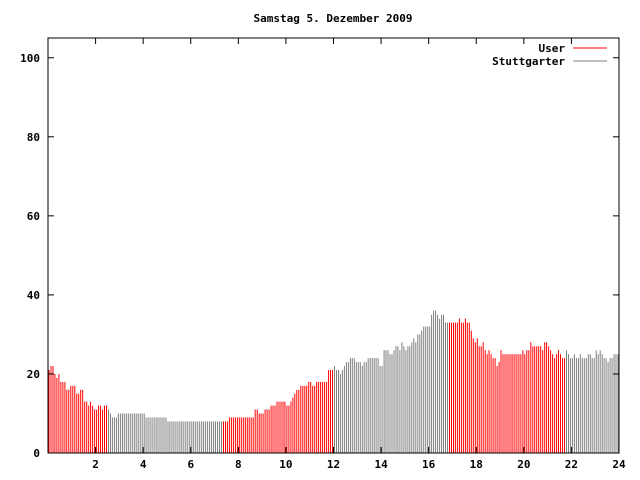  Describe the element at coordinates (333, 464) in the screenshot. I see `x-tick-label: 12` at that location.